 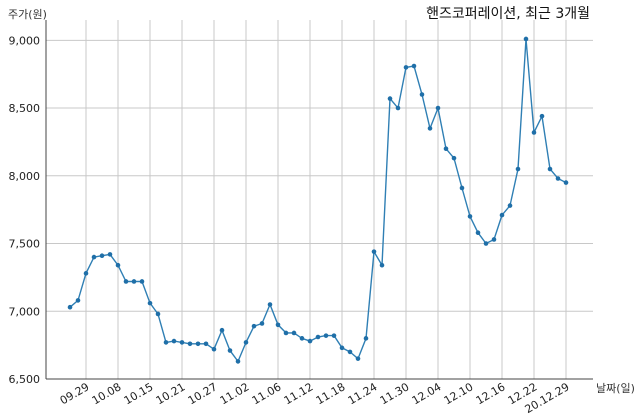 What do you see at coordinates (235, 393) in the screenshot?
I see `x-tick-label: 11.02` at bounding box center [235, 393].